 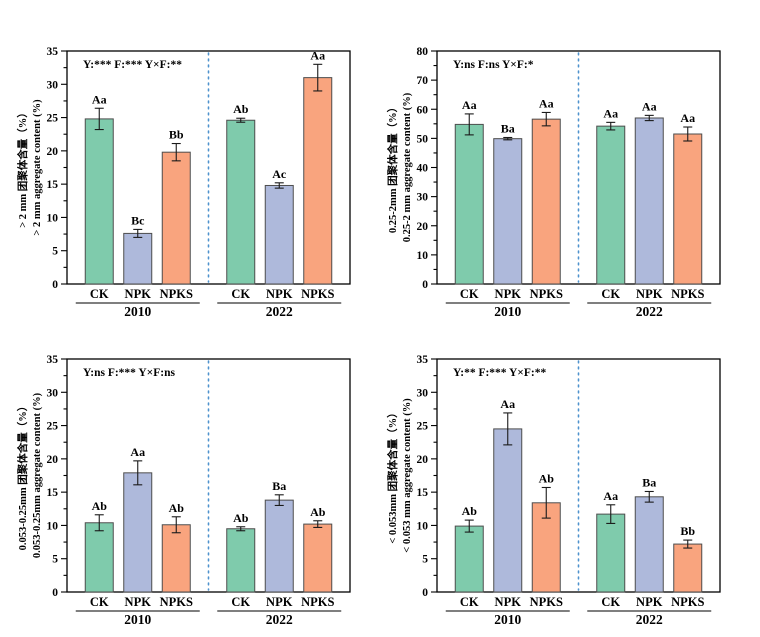 What do you see at coordinates (493, 65) in the screenshot?
I see `stats-annotation: Y:ns F:ns Y×F:*` at bounding box center [493, 65].